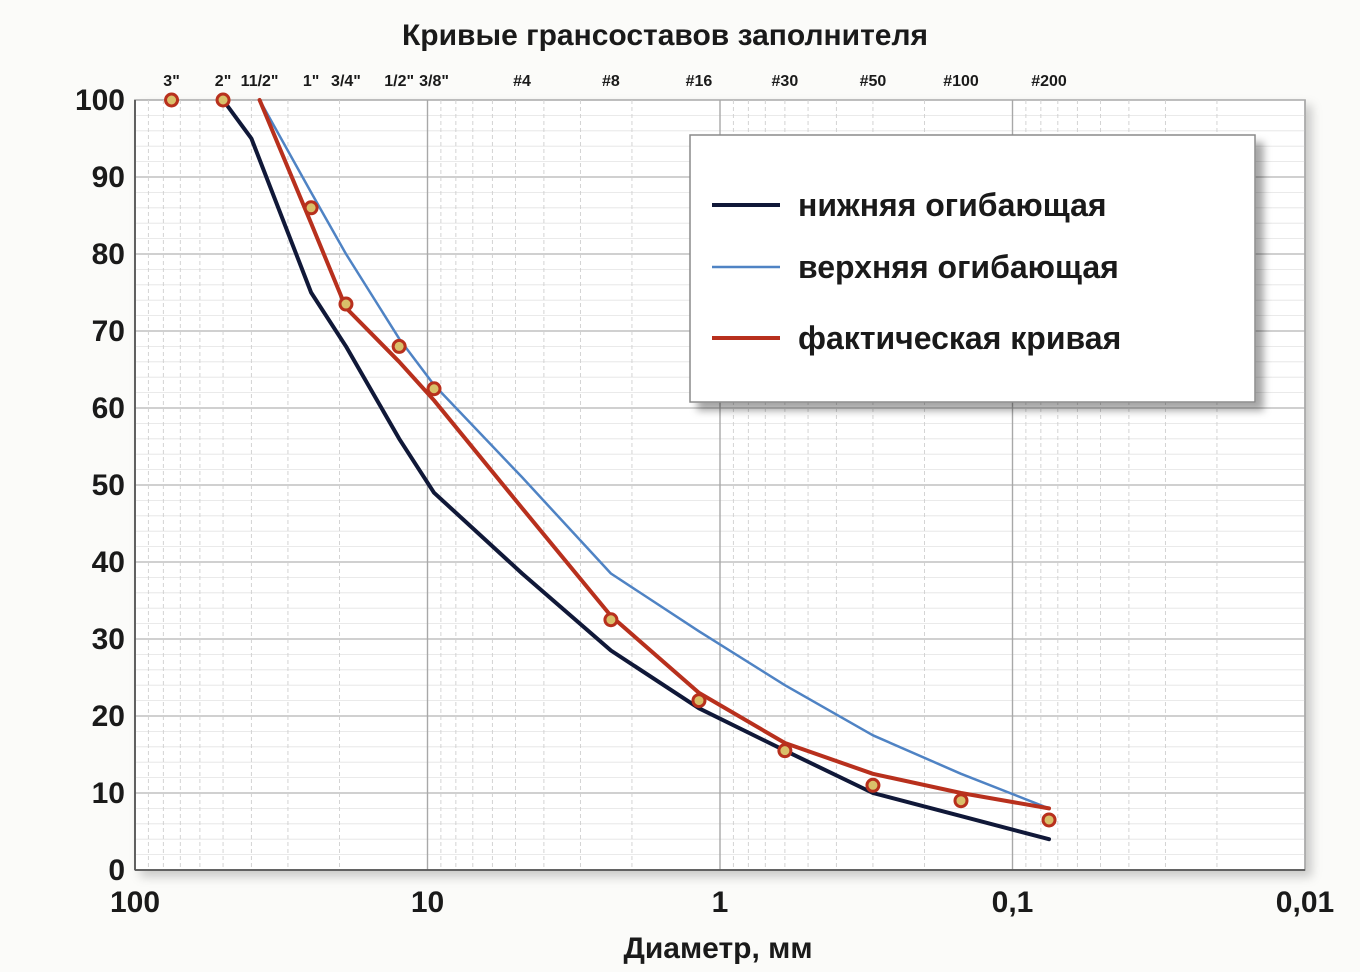 The height and width of the screenshot is (972, 1360). I want to click on sieve-label: #50, so click(873, 81).